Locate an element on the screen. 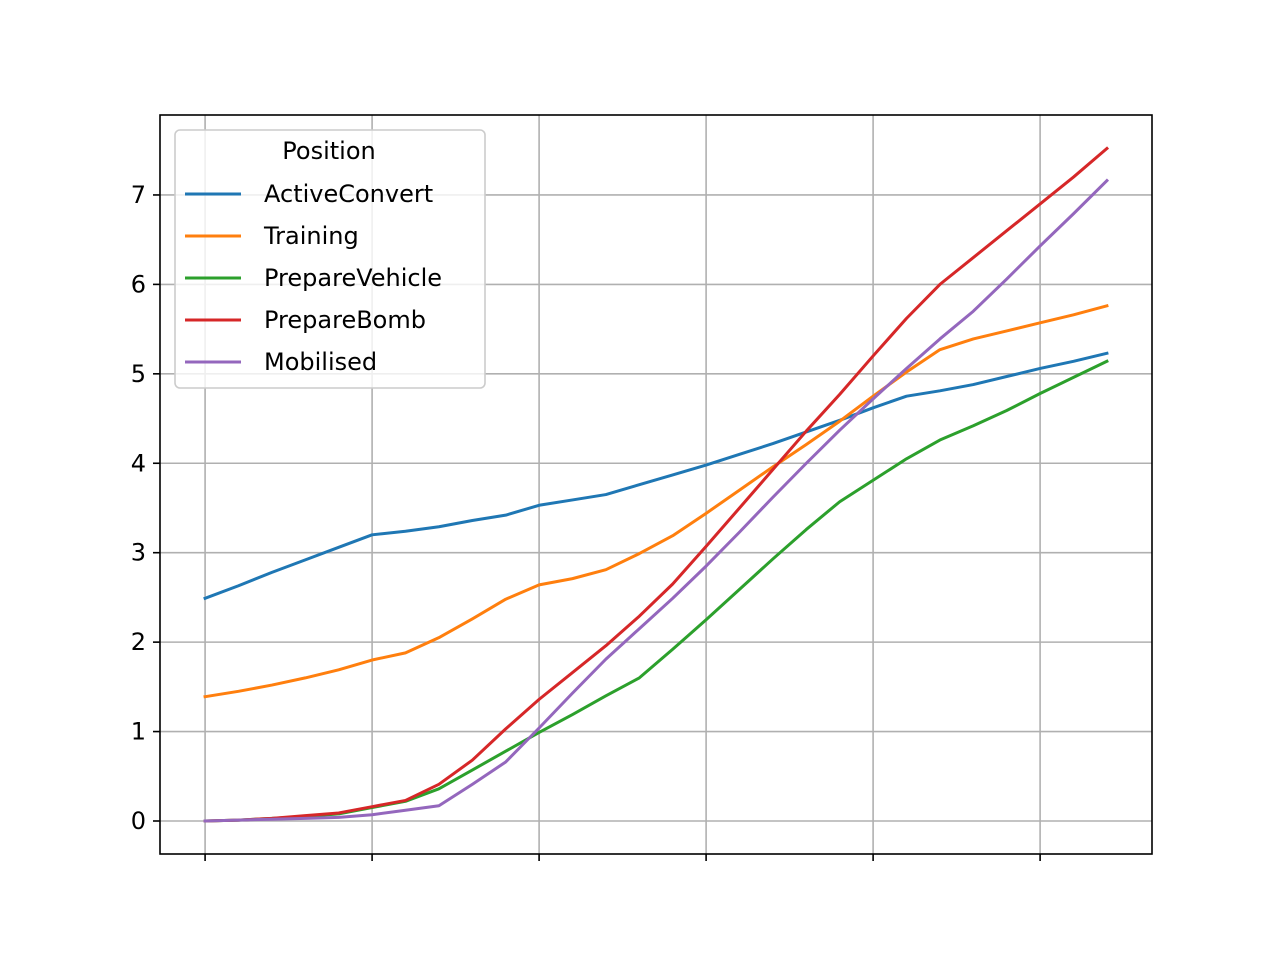 The height and width of the screenshot is (960, 1280). y-tick-label: 7 is located at coordinates (138, 195).